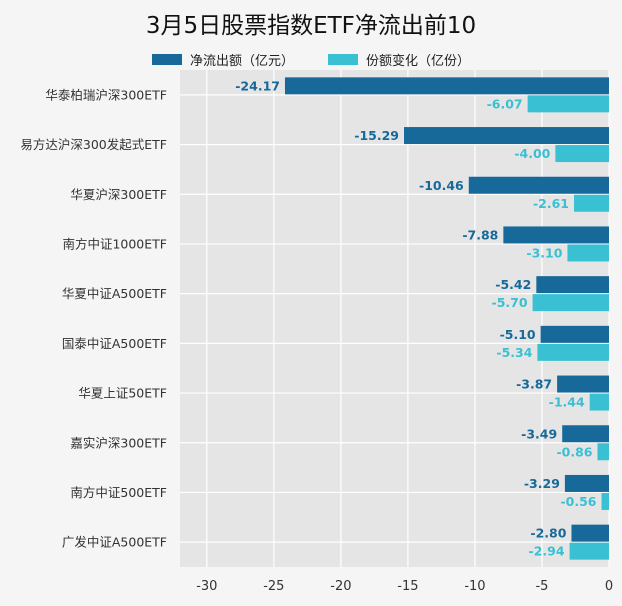  I want to click on chart-title: 3月5日股票指数ETF净流出前10, so click(311, 26).